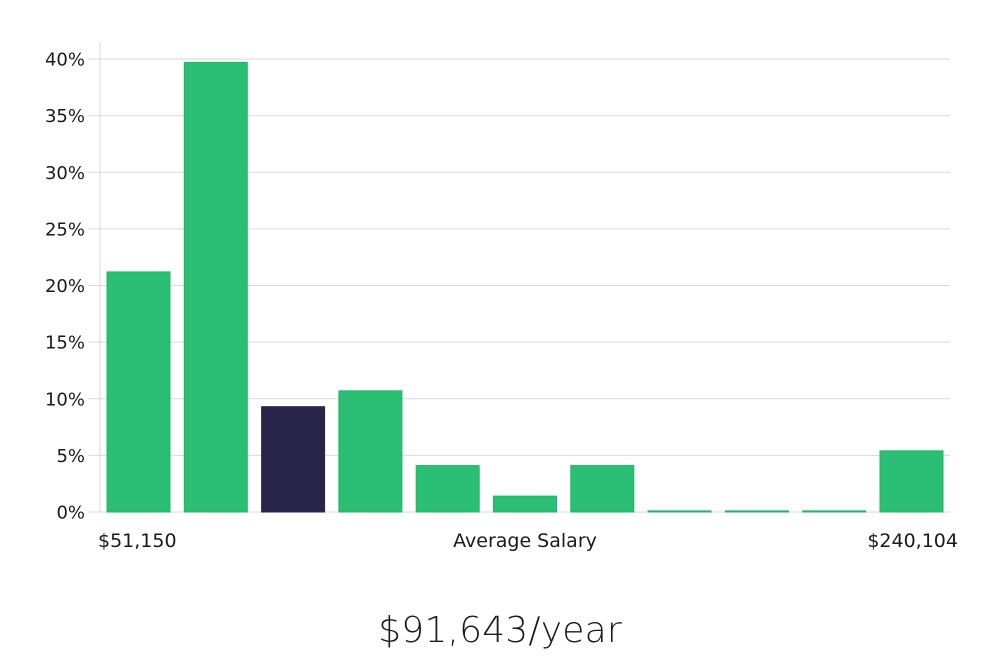  I want to click on y-axis-ticks: 0% 5% 10% 15% 20% 25% 30% 35% 40%, so click(65, 287).